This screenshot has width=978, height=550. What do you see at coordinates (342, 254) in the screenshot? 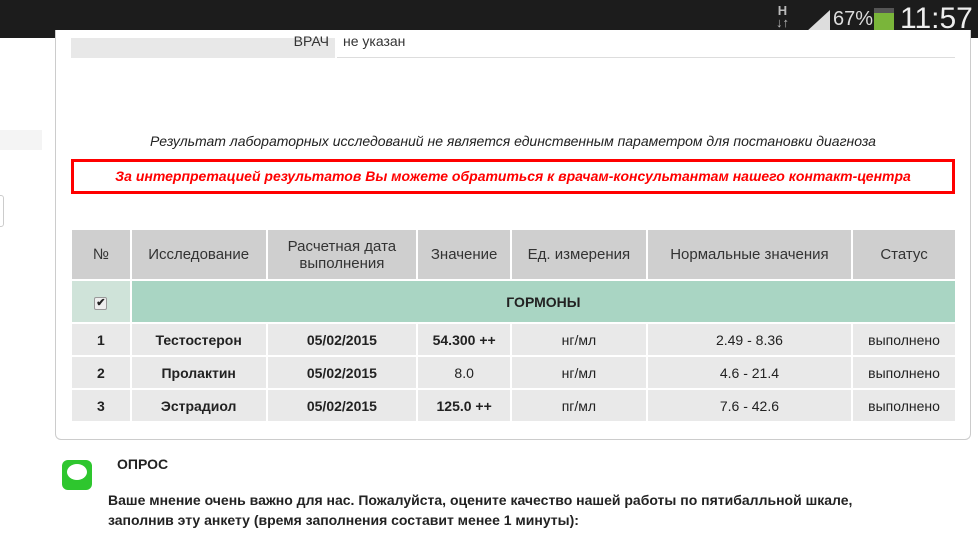
I see `header-date: Расчетная дата выполнения` at bounding box center [342, 254].